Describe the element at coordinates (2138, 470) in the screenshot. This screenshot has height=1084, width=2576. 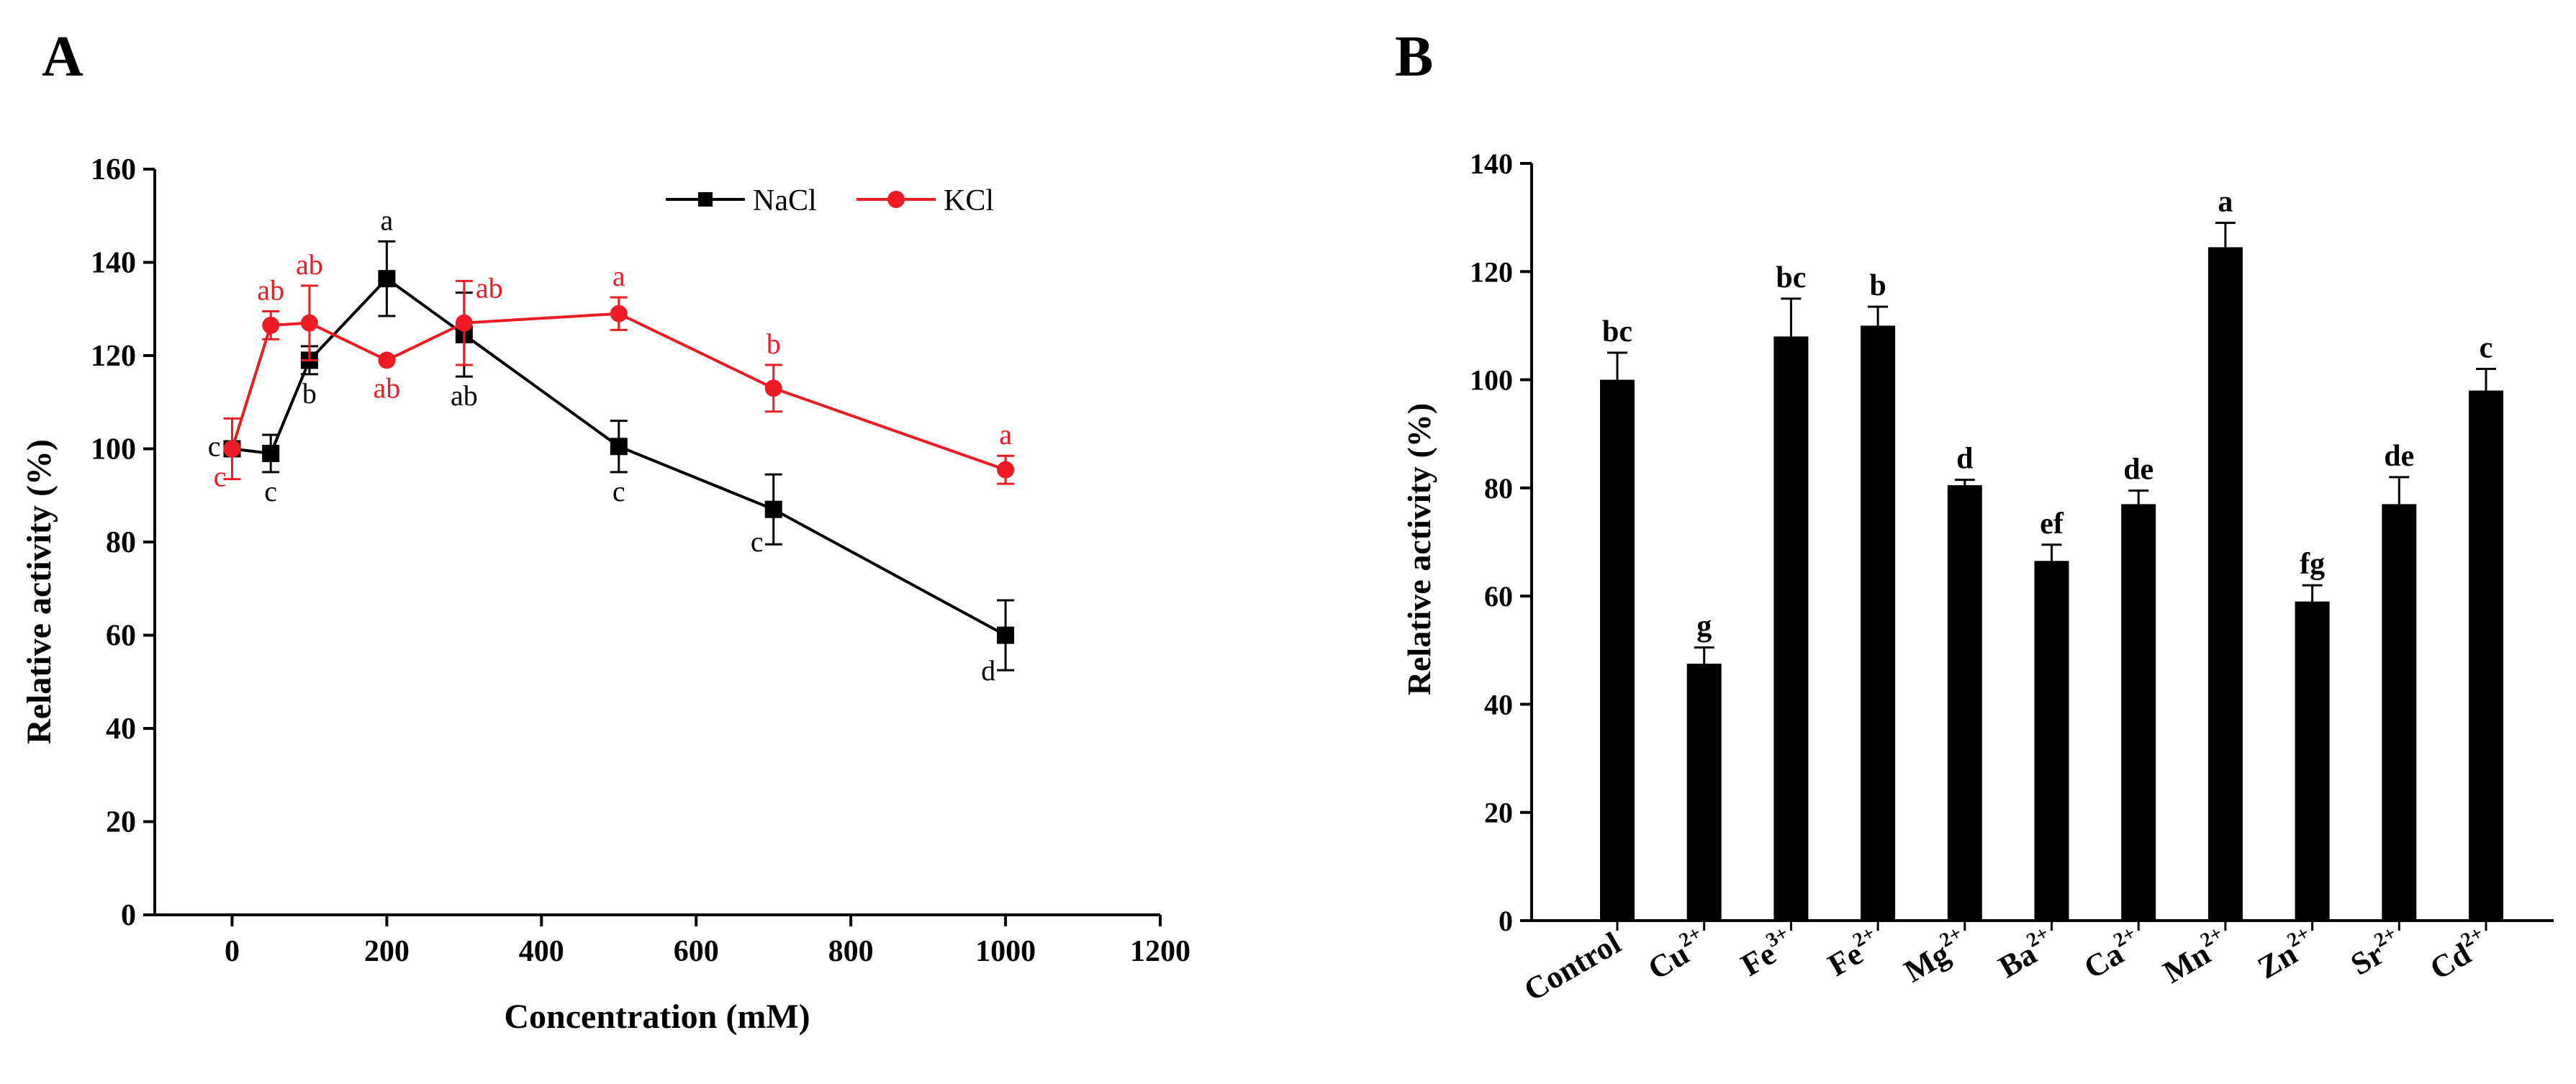
I see `significance-letter: de` at that location.